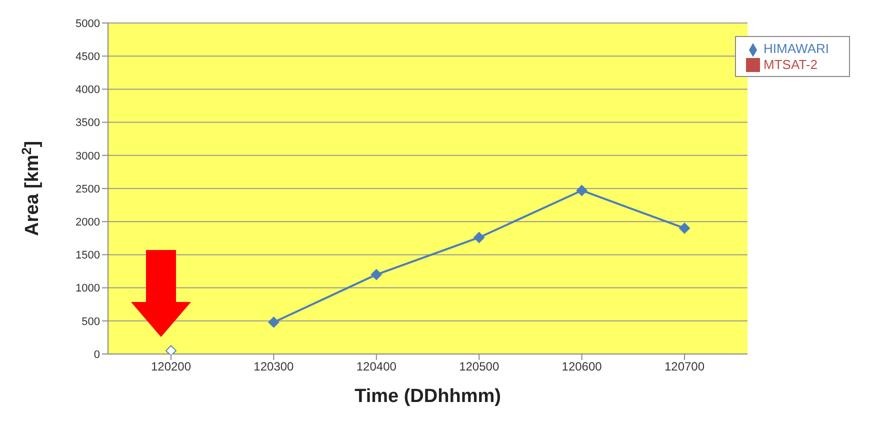 The width and height of the screenshot is (869, 434). Describe the element at coordinates (88, 90) in the screenshot. I see `y-tick-label: 4000` at that location.